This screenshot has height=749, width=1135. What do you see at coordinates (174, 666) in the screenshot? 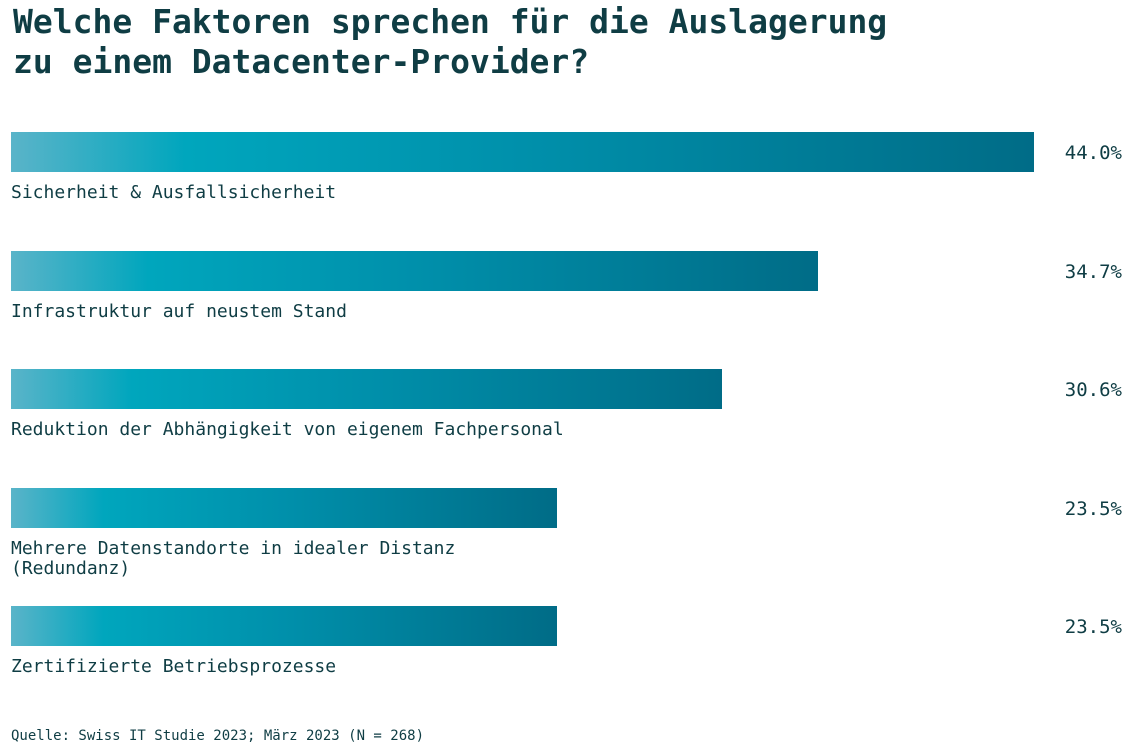
I see `bar-category-label: Zertifizierte Betriebsprozesse` at bounding box center [174, 666].